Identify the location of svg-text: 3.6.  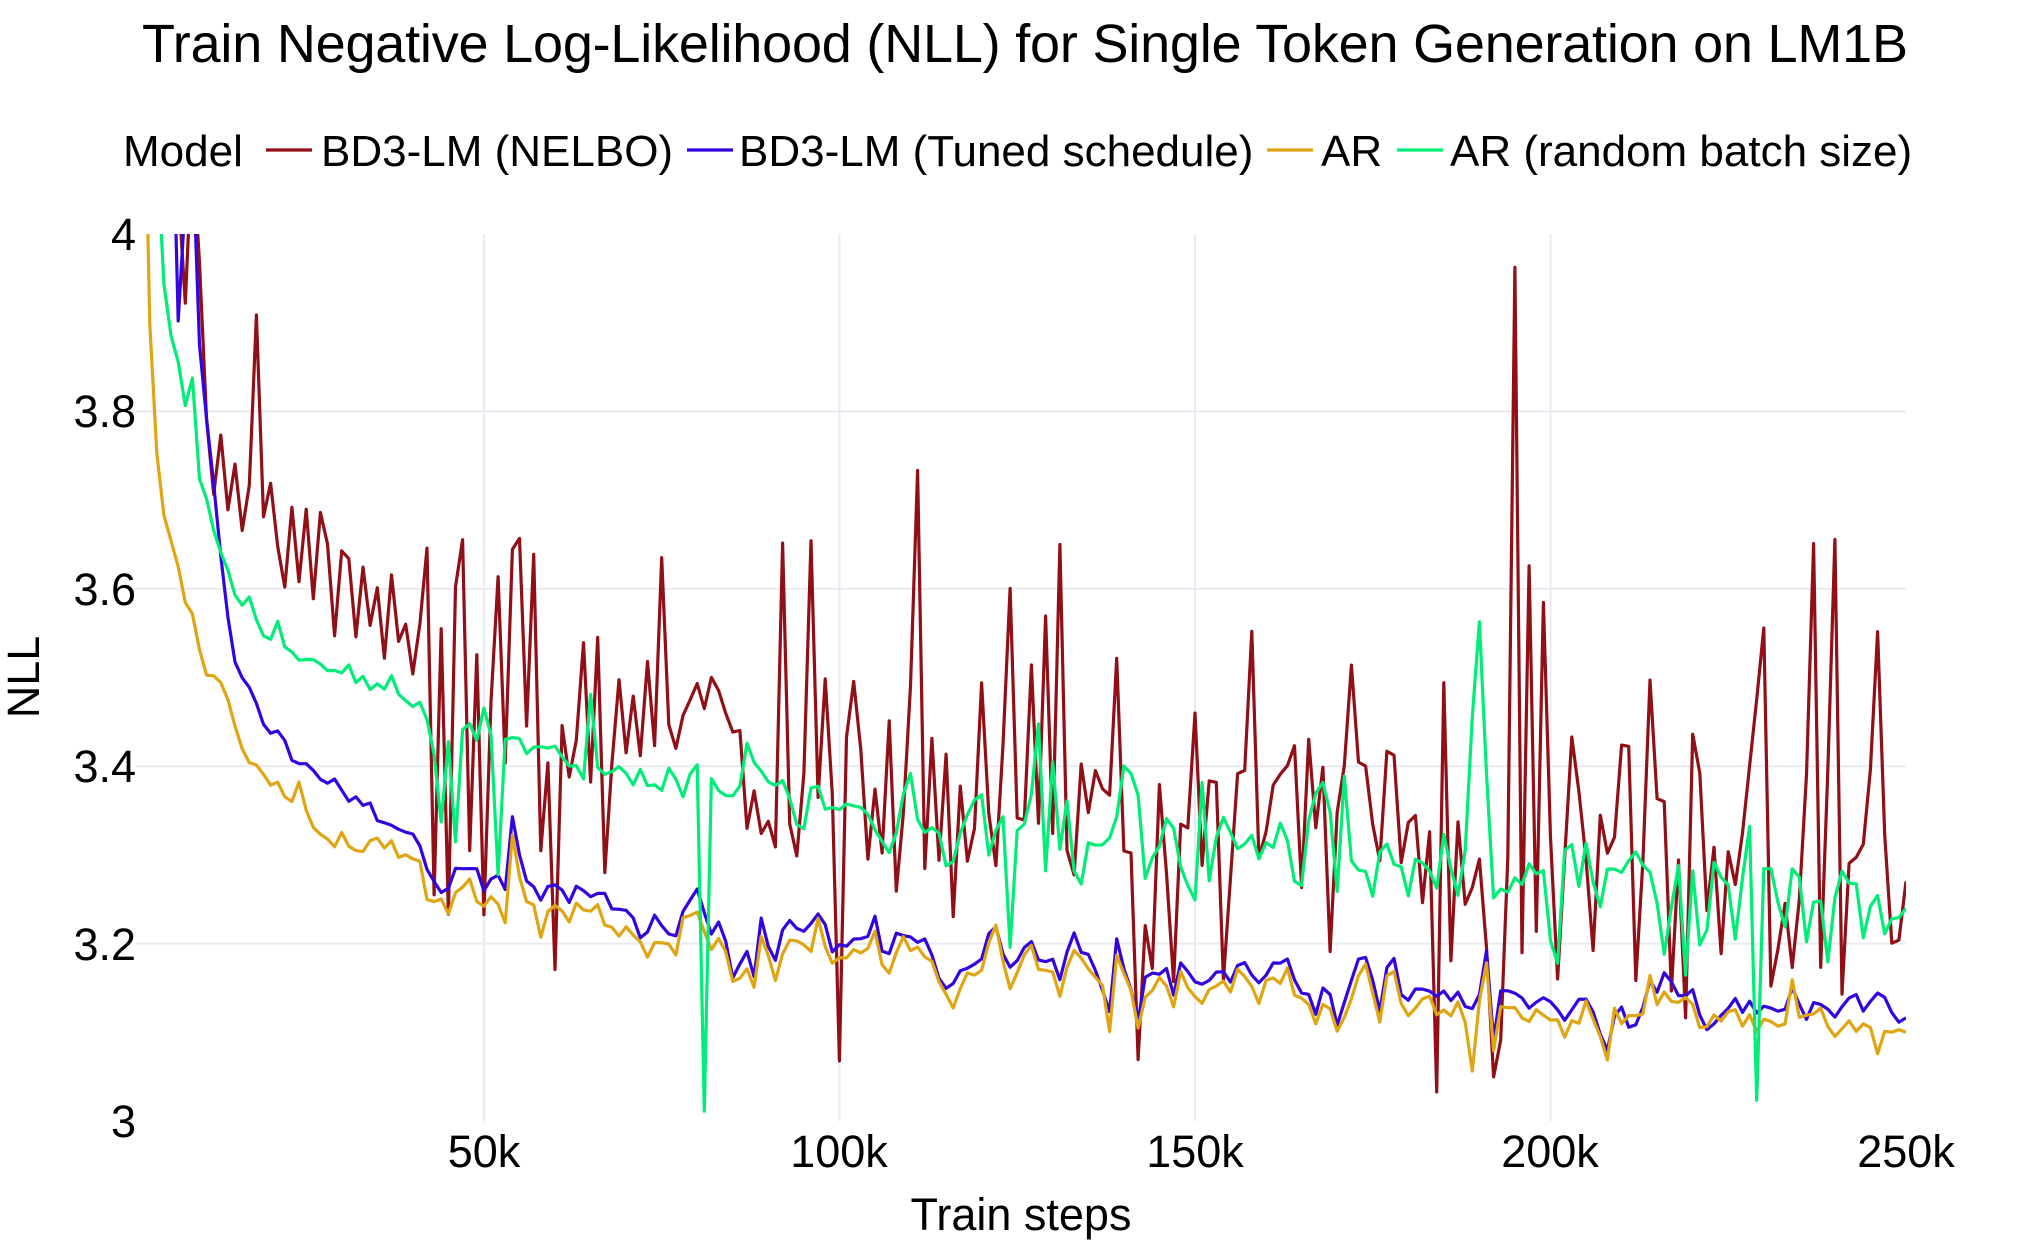
(104, 589).